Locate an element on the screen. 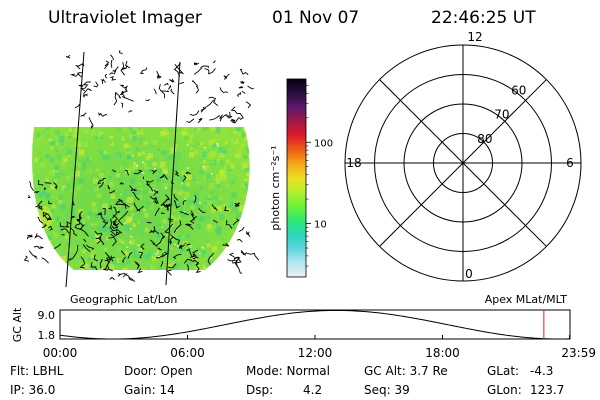  mlt-spoke is located at coordinates (411, 215).